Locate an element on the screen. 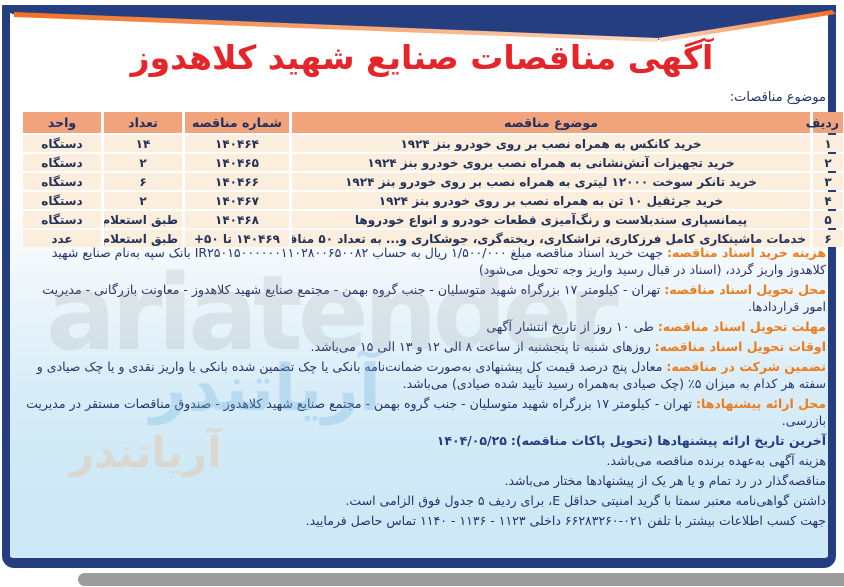 Image resolution: width=844 pixels, height=587 pixels. paragraph-label: هزینه خرید اسناد مناقصه: is located at coordinates (746, 252).